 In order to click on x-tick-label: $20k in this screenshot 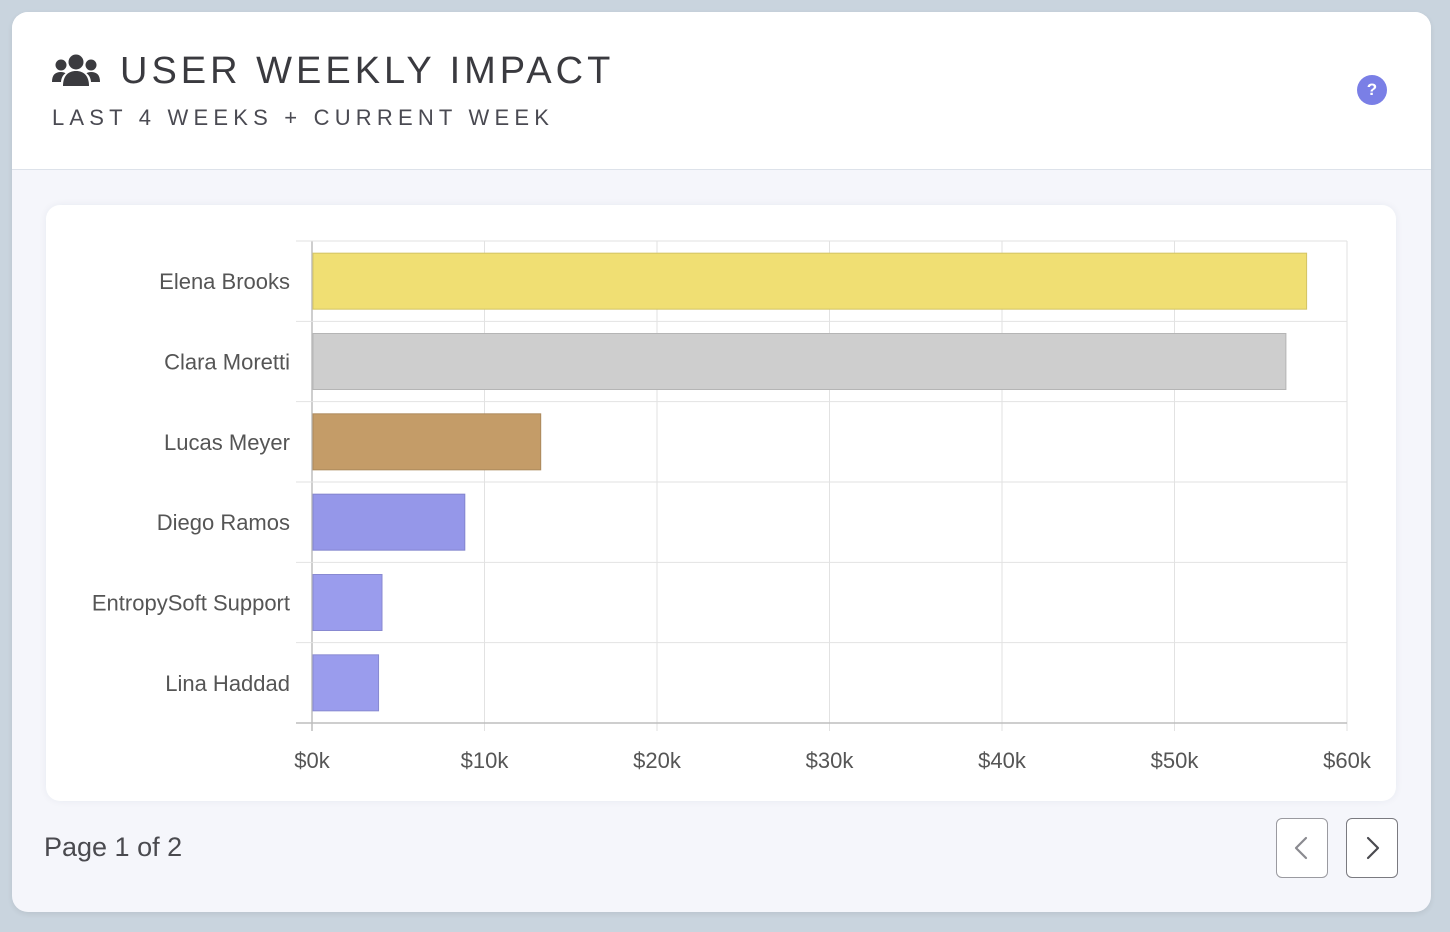, I will do `click(657, 760)`.